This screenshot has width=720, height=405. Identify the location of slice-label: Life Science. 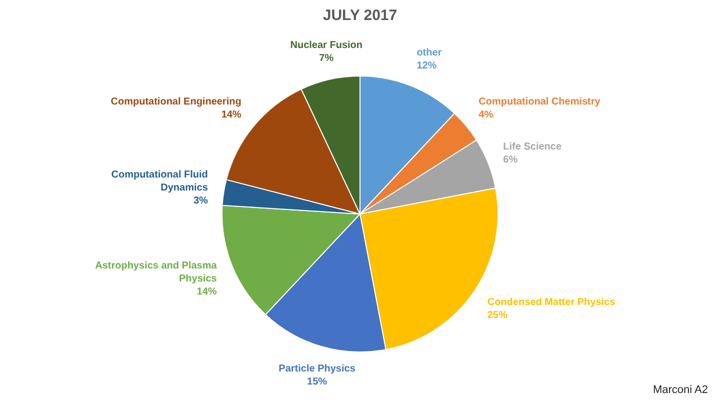
(532, 147).